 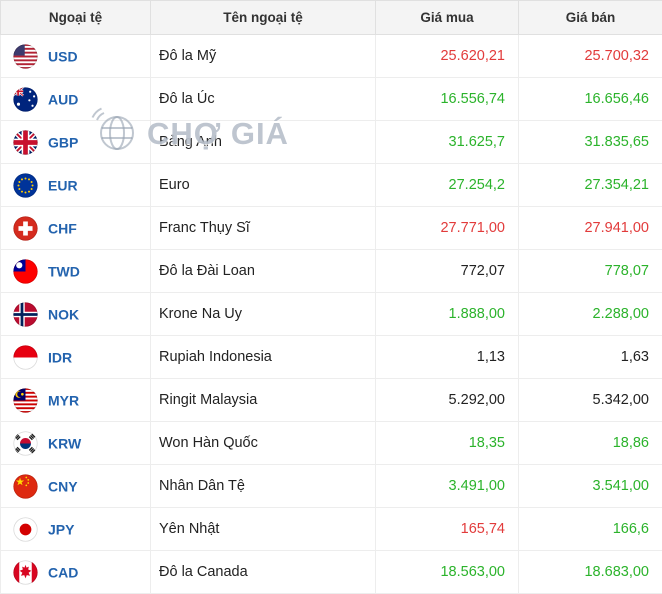 I want to click on currency-name: Đô la Canada, so click(x=263, y=572).